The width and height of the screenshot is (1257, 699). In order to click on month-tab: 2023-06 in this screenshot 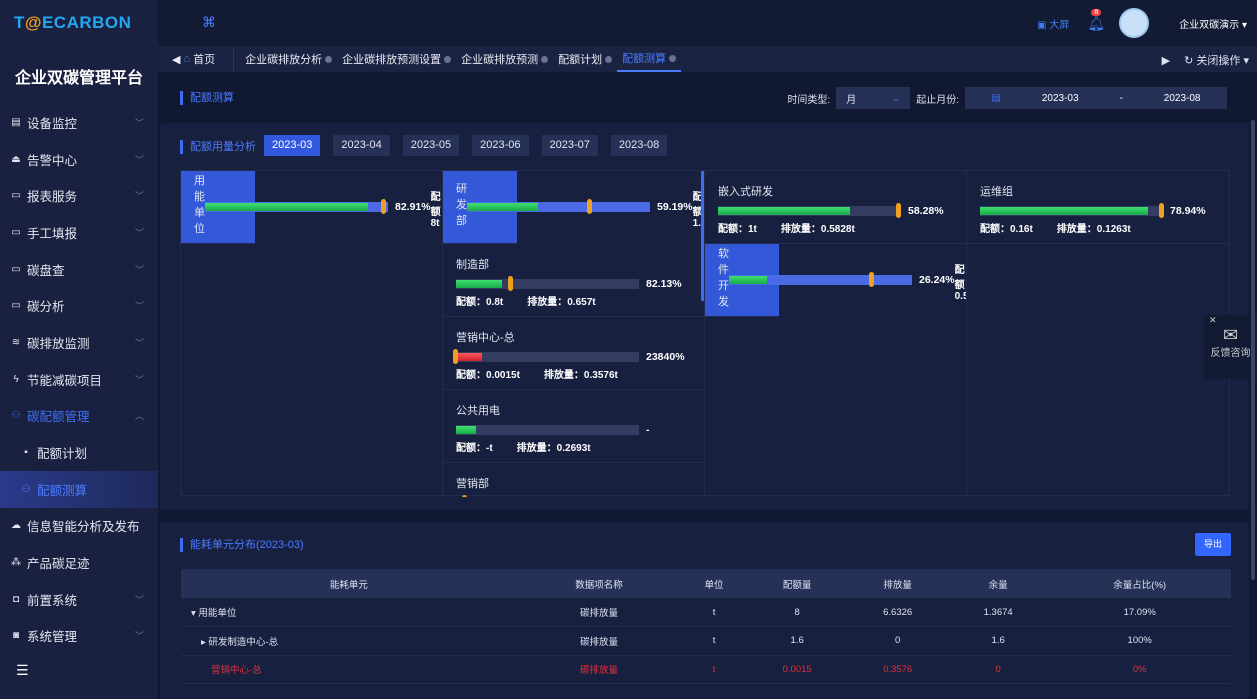, I will do `click(500, 145)`.